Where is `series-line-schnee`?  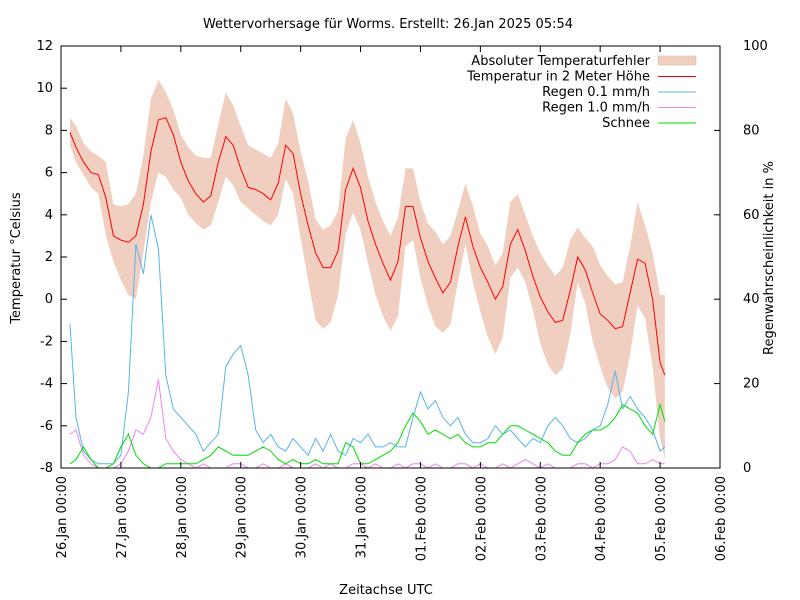
series-line-schnee is located at coordinates (367, 435).